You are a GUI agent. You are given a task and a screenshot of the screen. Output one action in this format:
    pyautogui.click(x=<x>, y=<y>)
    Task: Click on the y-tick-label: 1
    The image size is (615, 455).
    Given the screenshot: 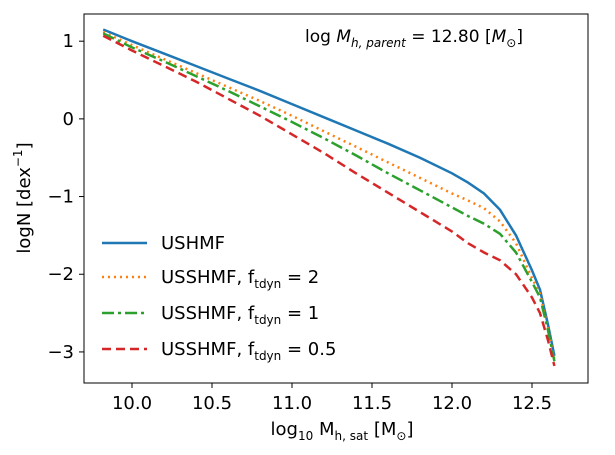 What is the action you would take?
    pyautogui.click(x=68, y=41)
    